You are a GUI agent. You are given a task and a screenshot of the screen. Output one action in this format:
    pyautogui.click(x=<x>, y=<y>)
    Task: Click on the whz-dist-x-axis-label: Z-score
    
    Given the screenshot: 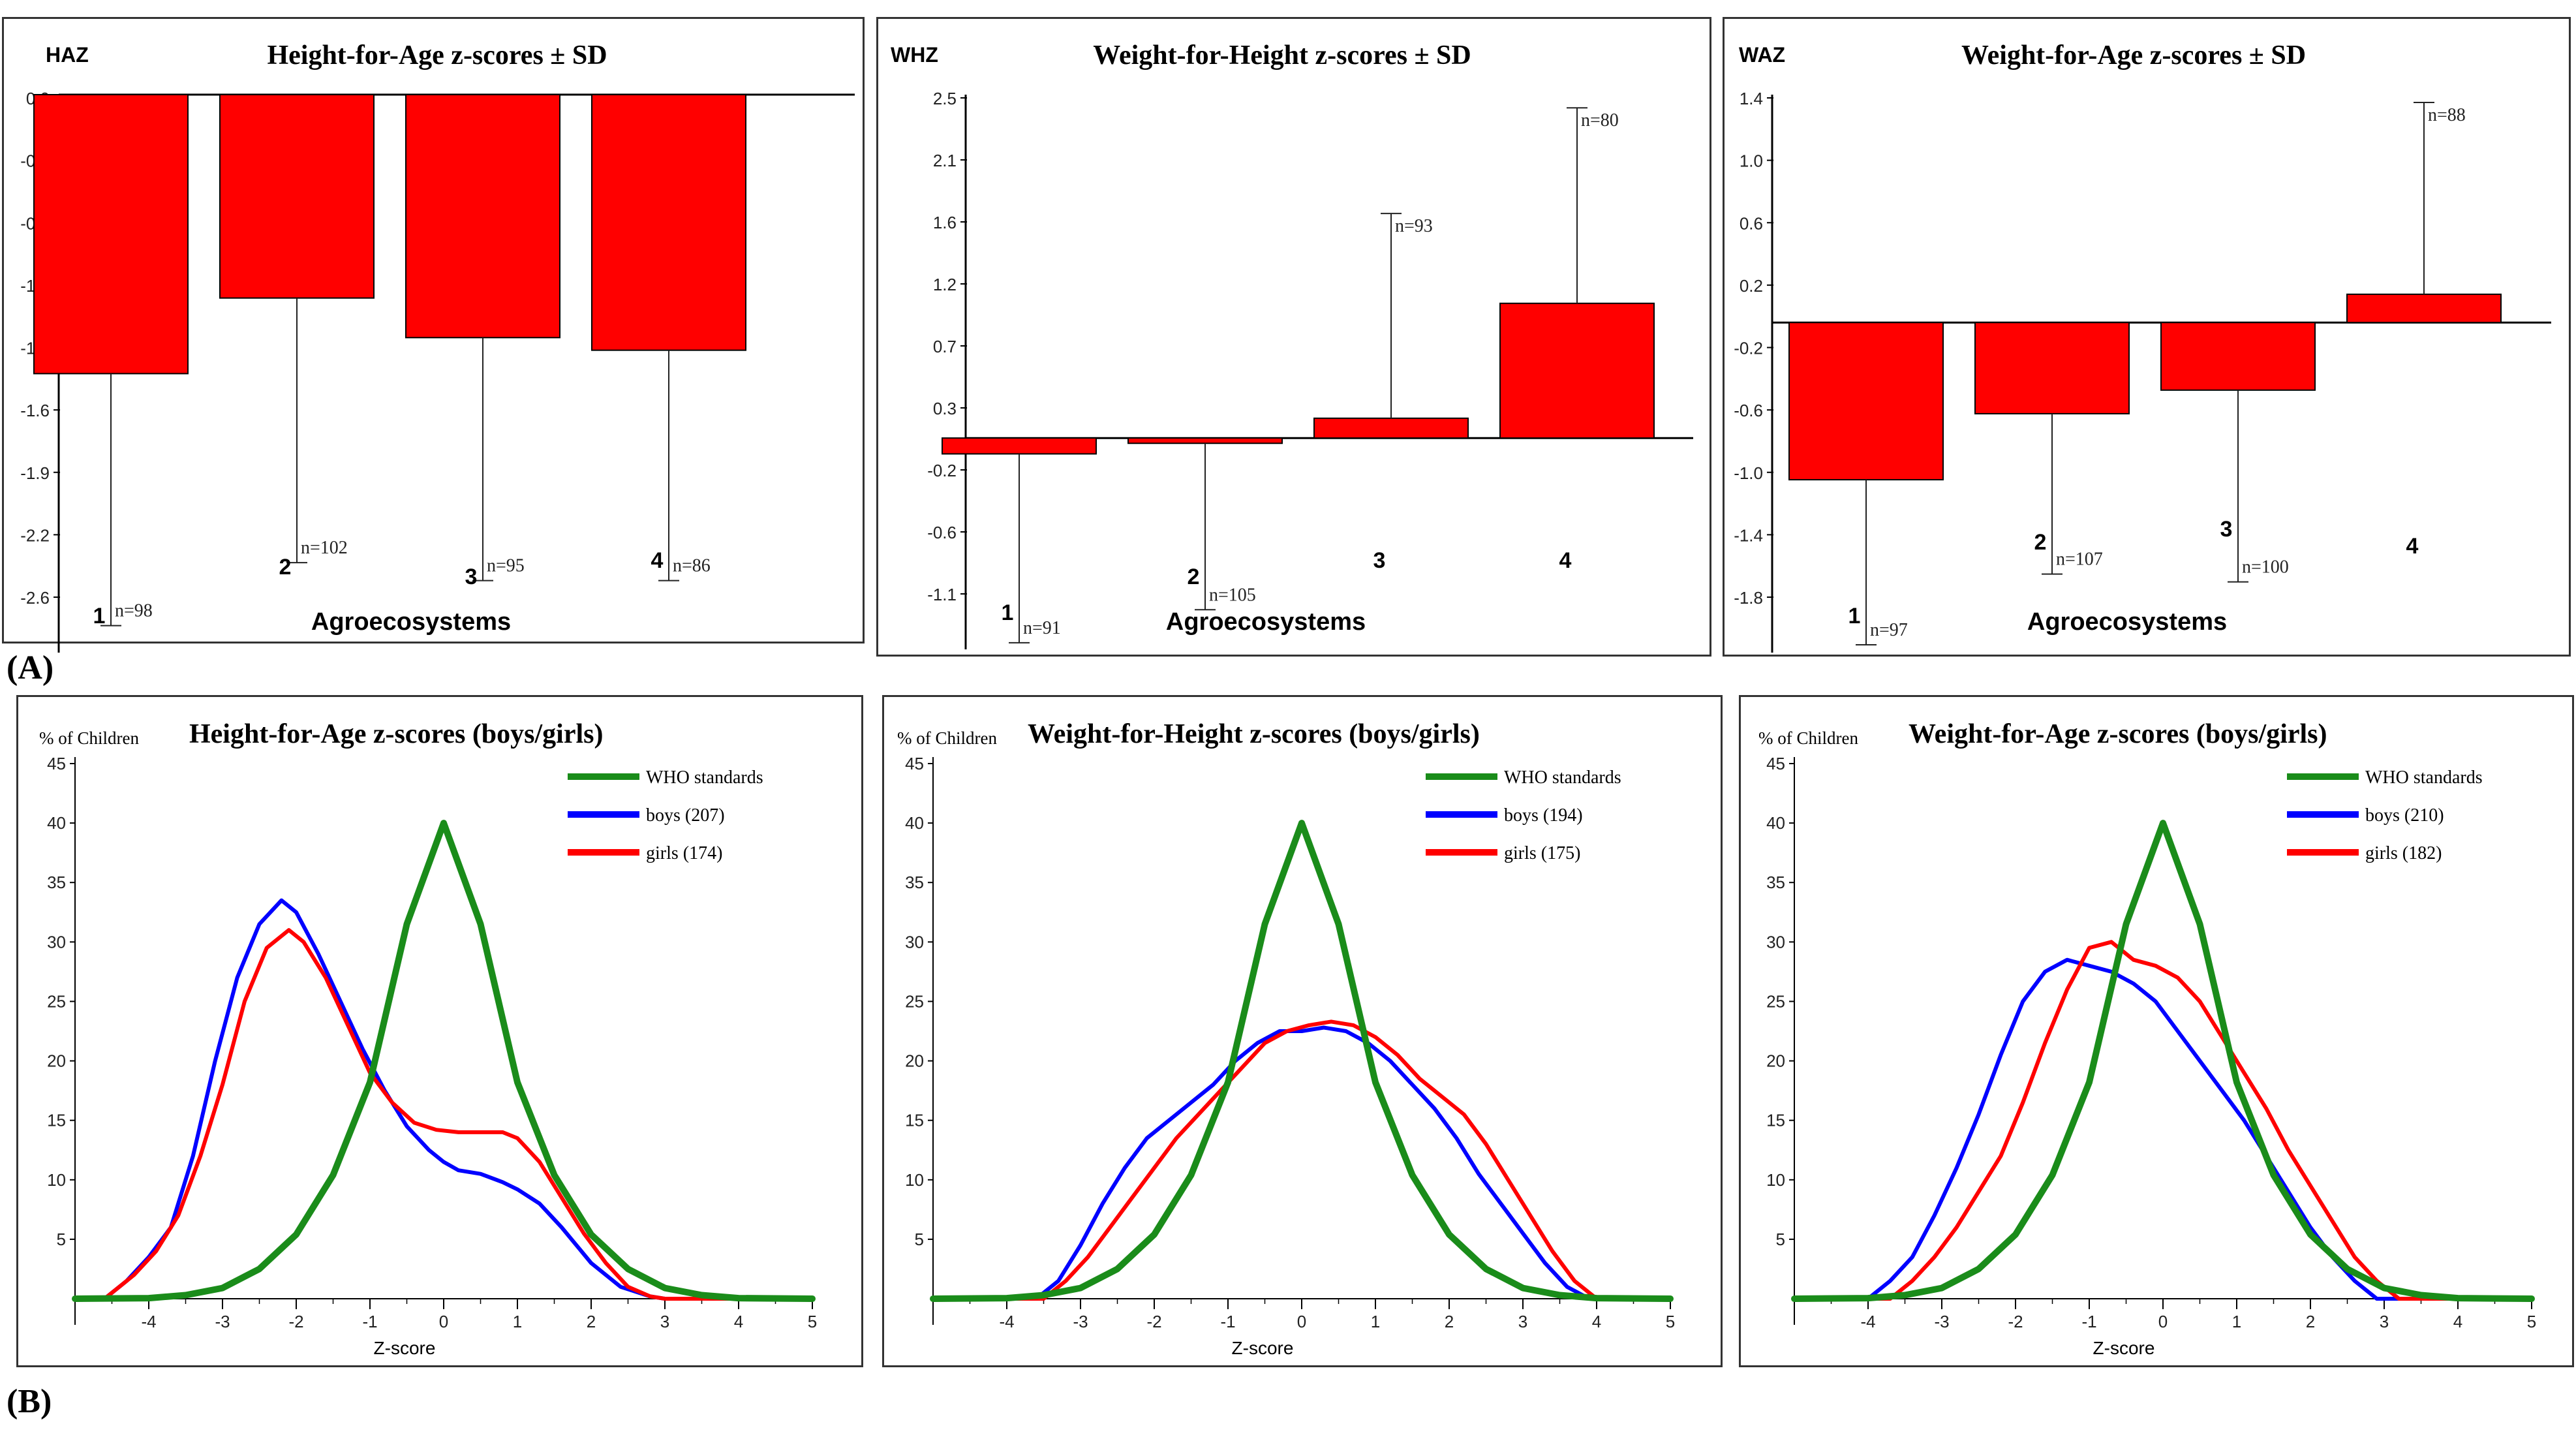 What is the action you would take?
    pyautogui.click(x=1263, y=1348)
    